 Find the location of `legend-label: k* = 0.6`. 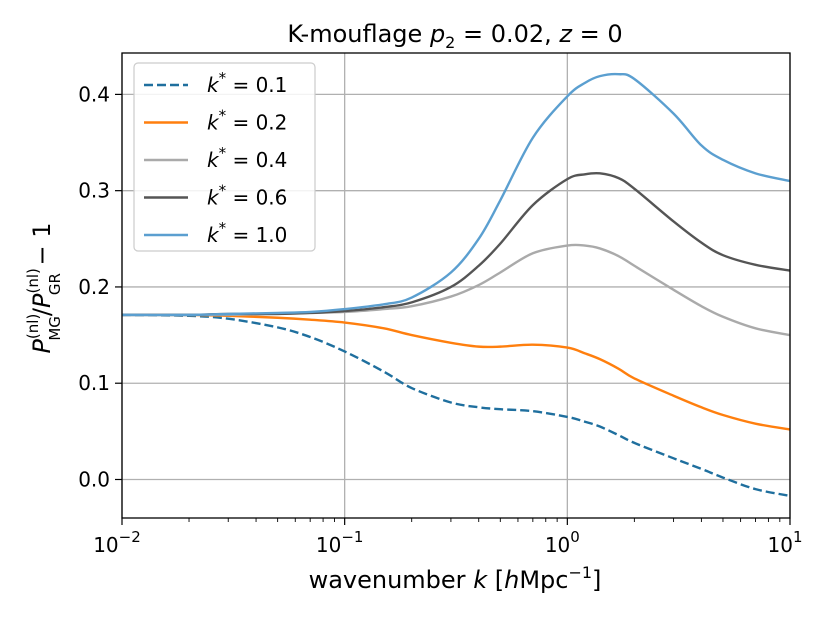

legend-label: k* = 0.6 is located at coordinates (247, 196).